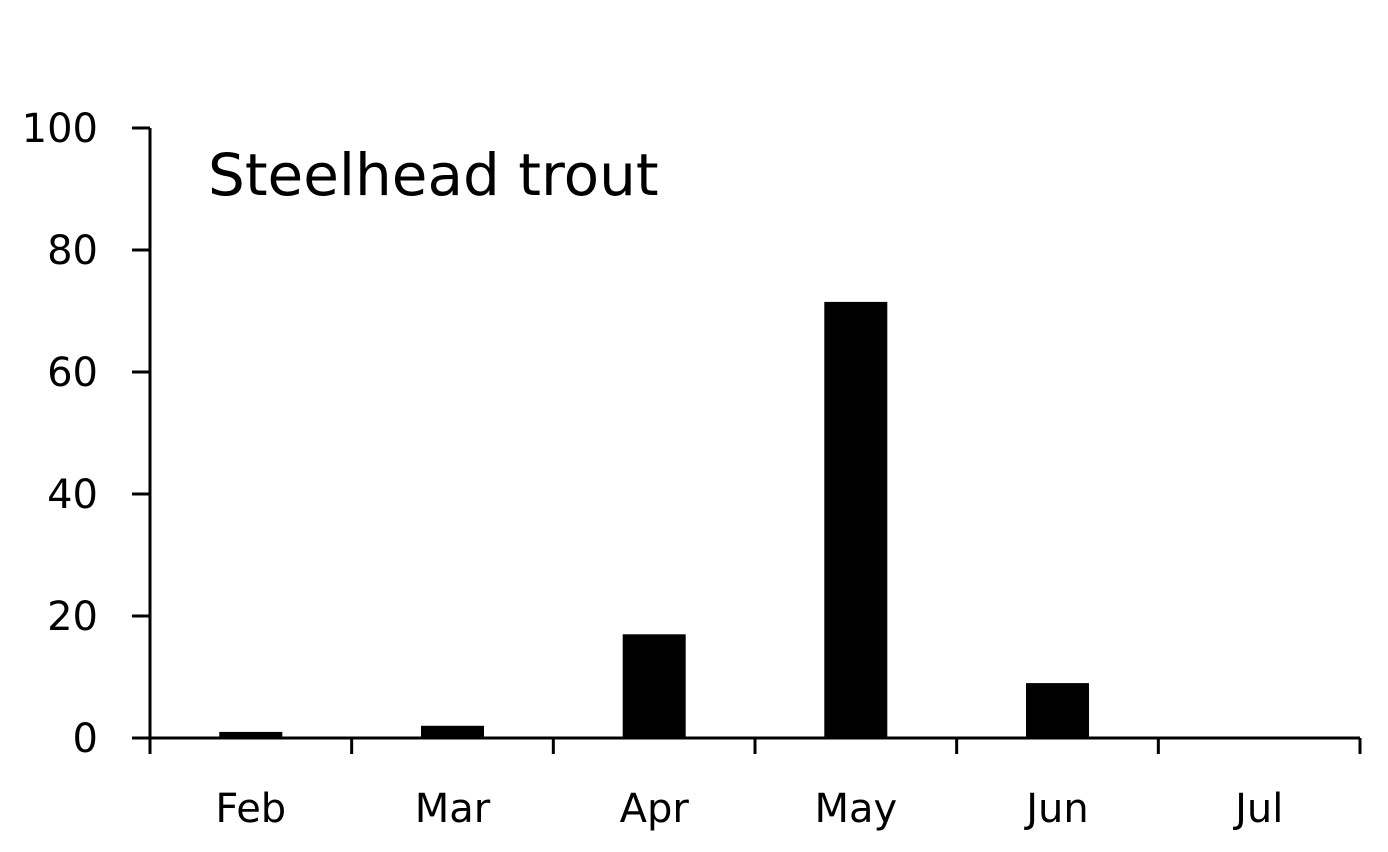 The image size is (1388, 852). I want to click on y-tick-label-100: 100, so click(60, 129).